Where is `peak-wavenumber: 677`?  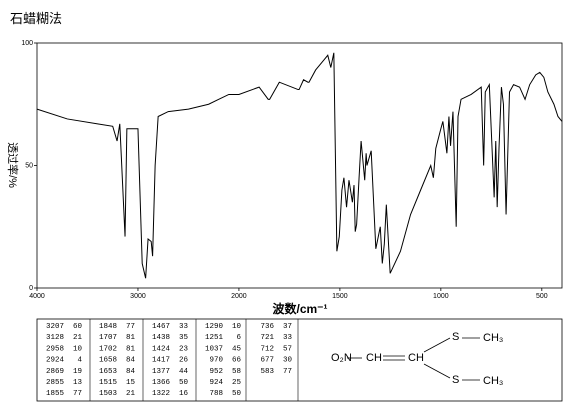
peak-wavenumber: 677 is located at coordinates (267, 361).